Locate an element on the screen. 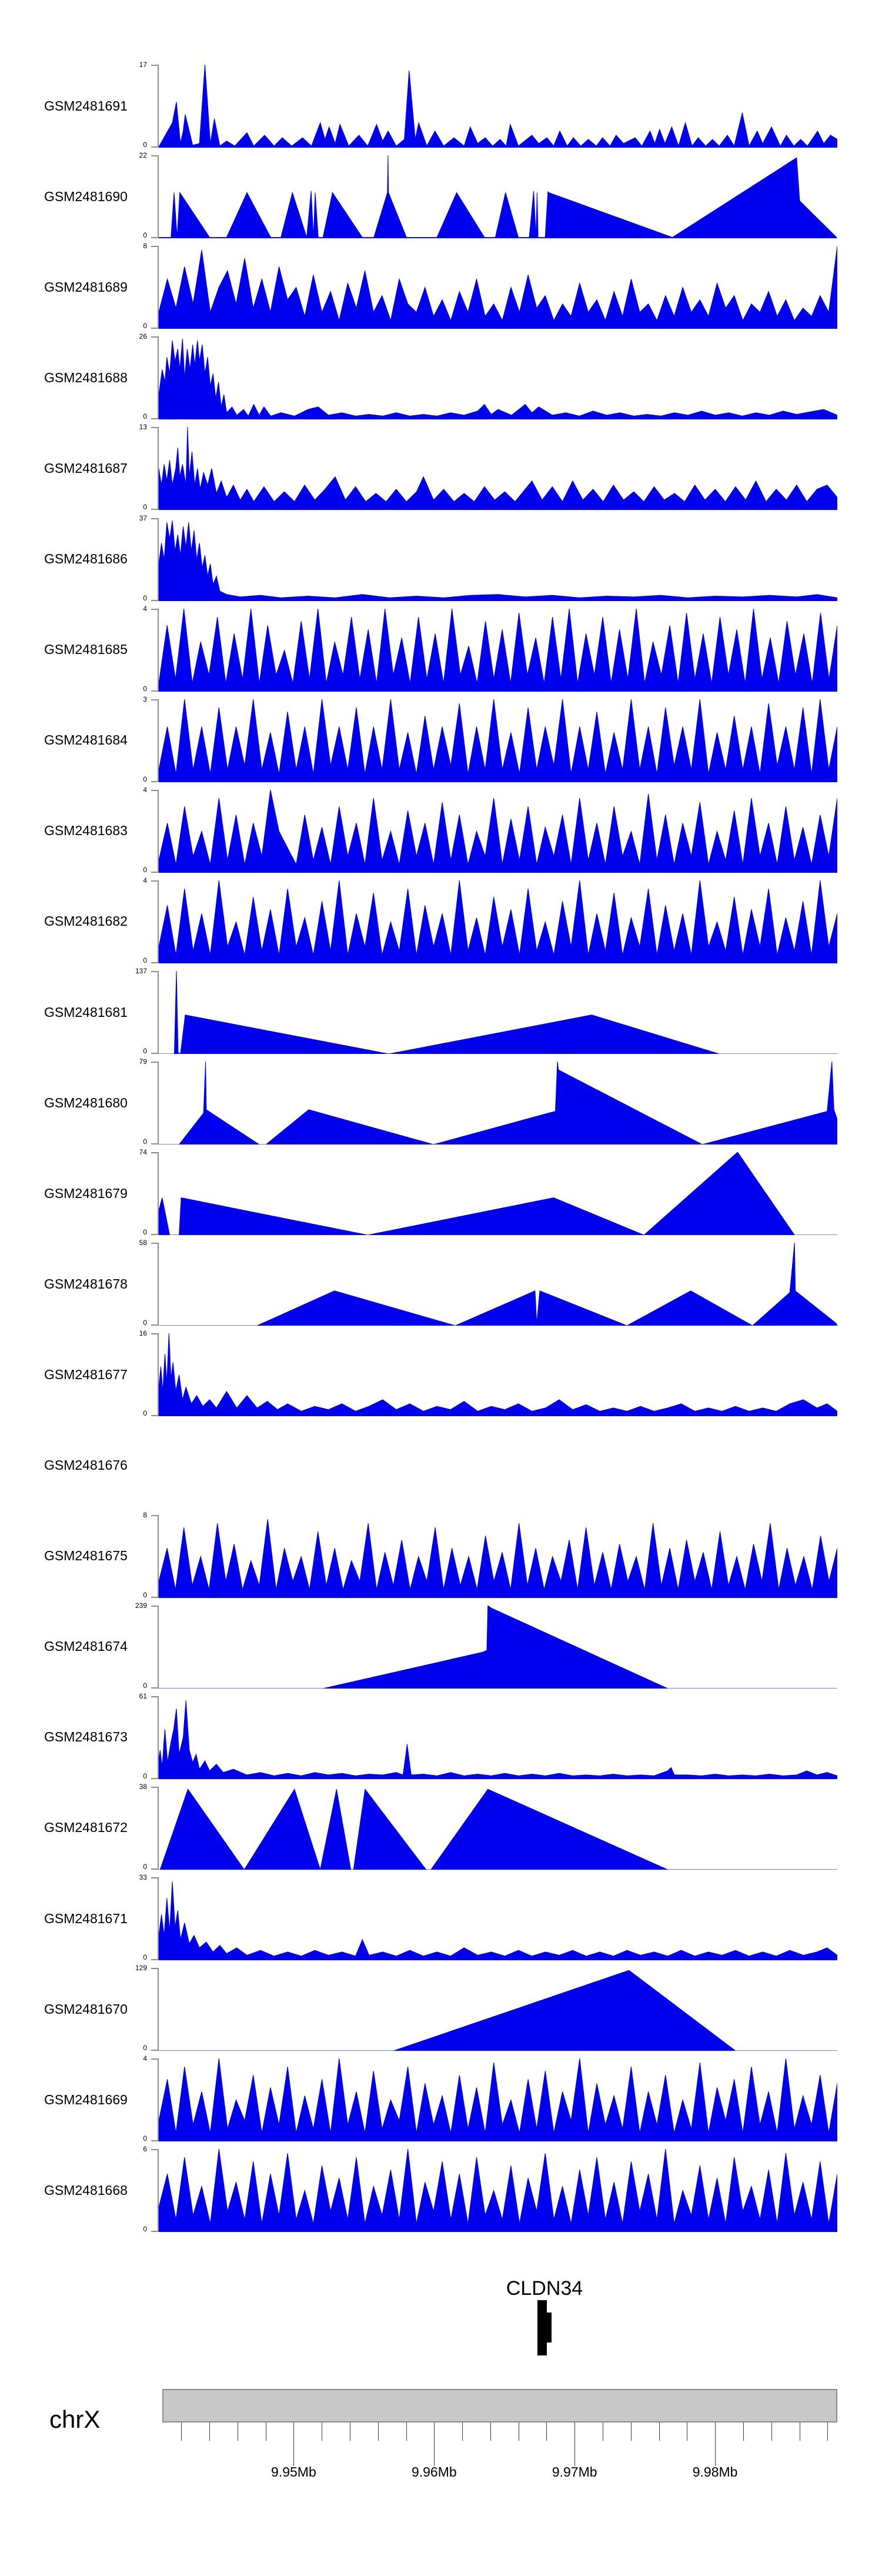  track-label: GSM2481685 is located at coordinates (86, 650).